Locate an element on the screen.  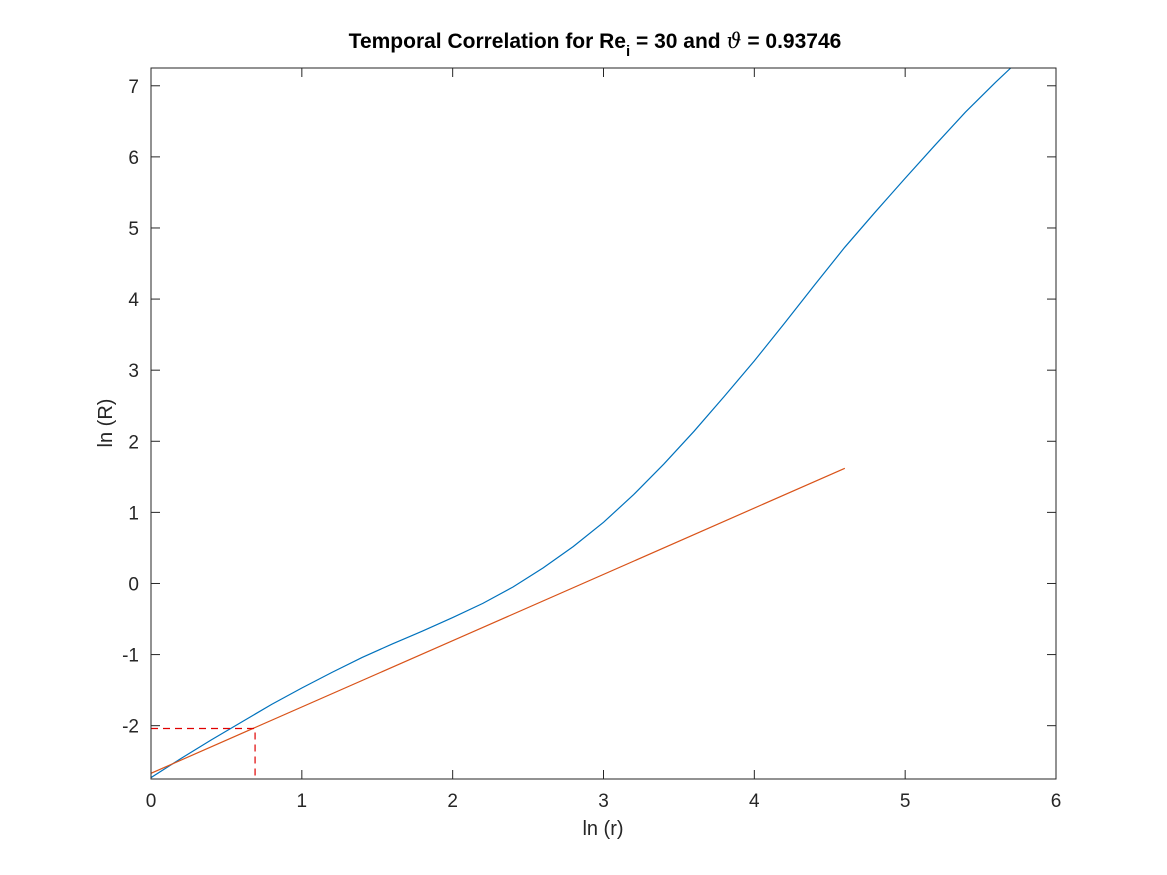
y-tick-label: 3 is located at coordinates (133, 371).